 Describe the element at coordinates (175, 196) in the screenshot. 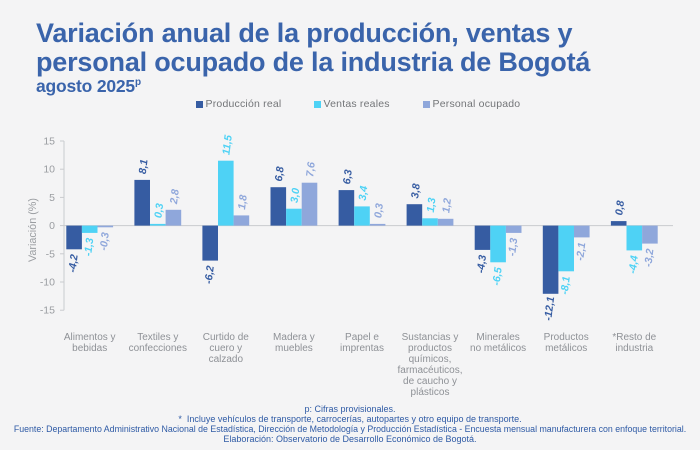

I see `svg-text: 2,8` at that location.